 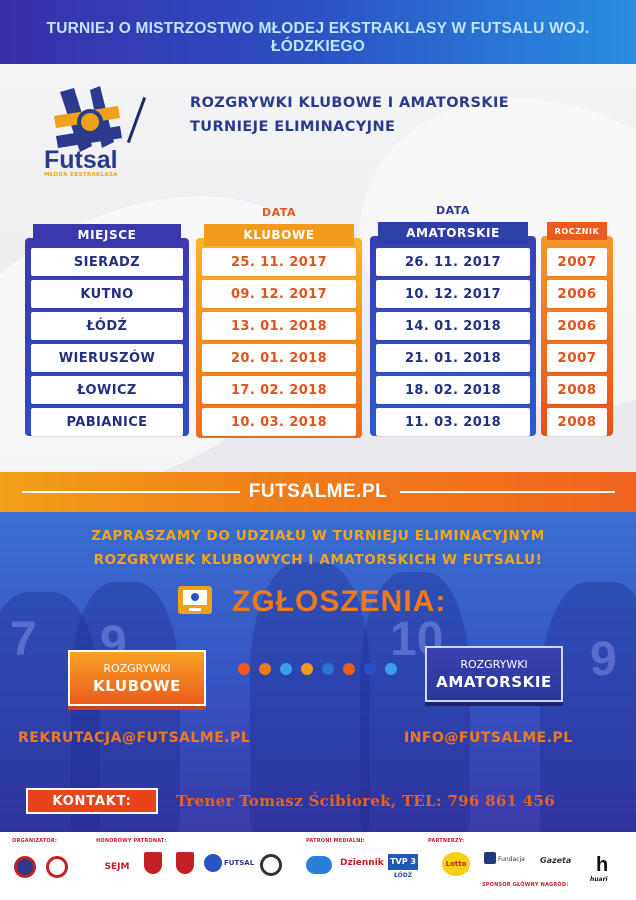 What do you see at coordinates (293, 127) in the screenshot?
I see `headline-line2: TURNIEJE ELIMINACYJNE` at bounding box center [293, 127].